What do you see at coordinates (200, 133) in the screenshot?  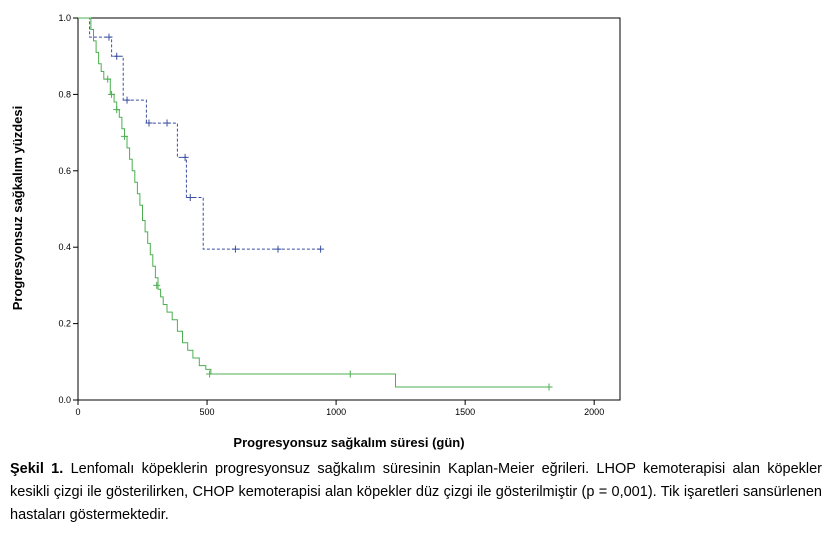 I see `km-curve-dashed` at bounding box center [200, 133].